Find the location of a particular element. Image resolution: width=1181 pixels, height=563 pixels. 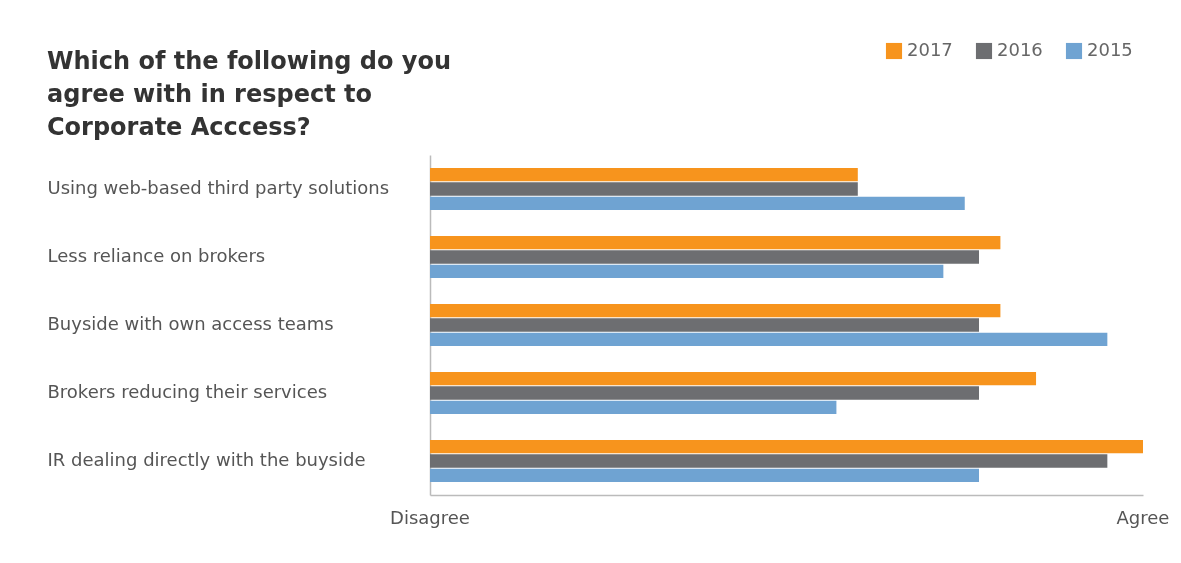

text: Disagree is located at coordinates (430, 517).